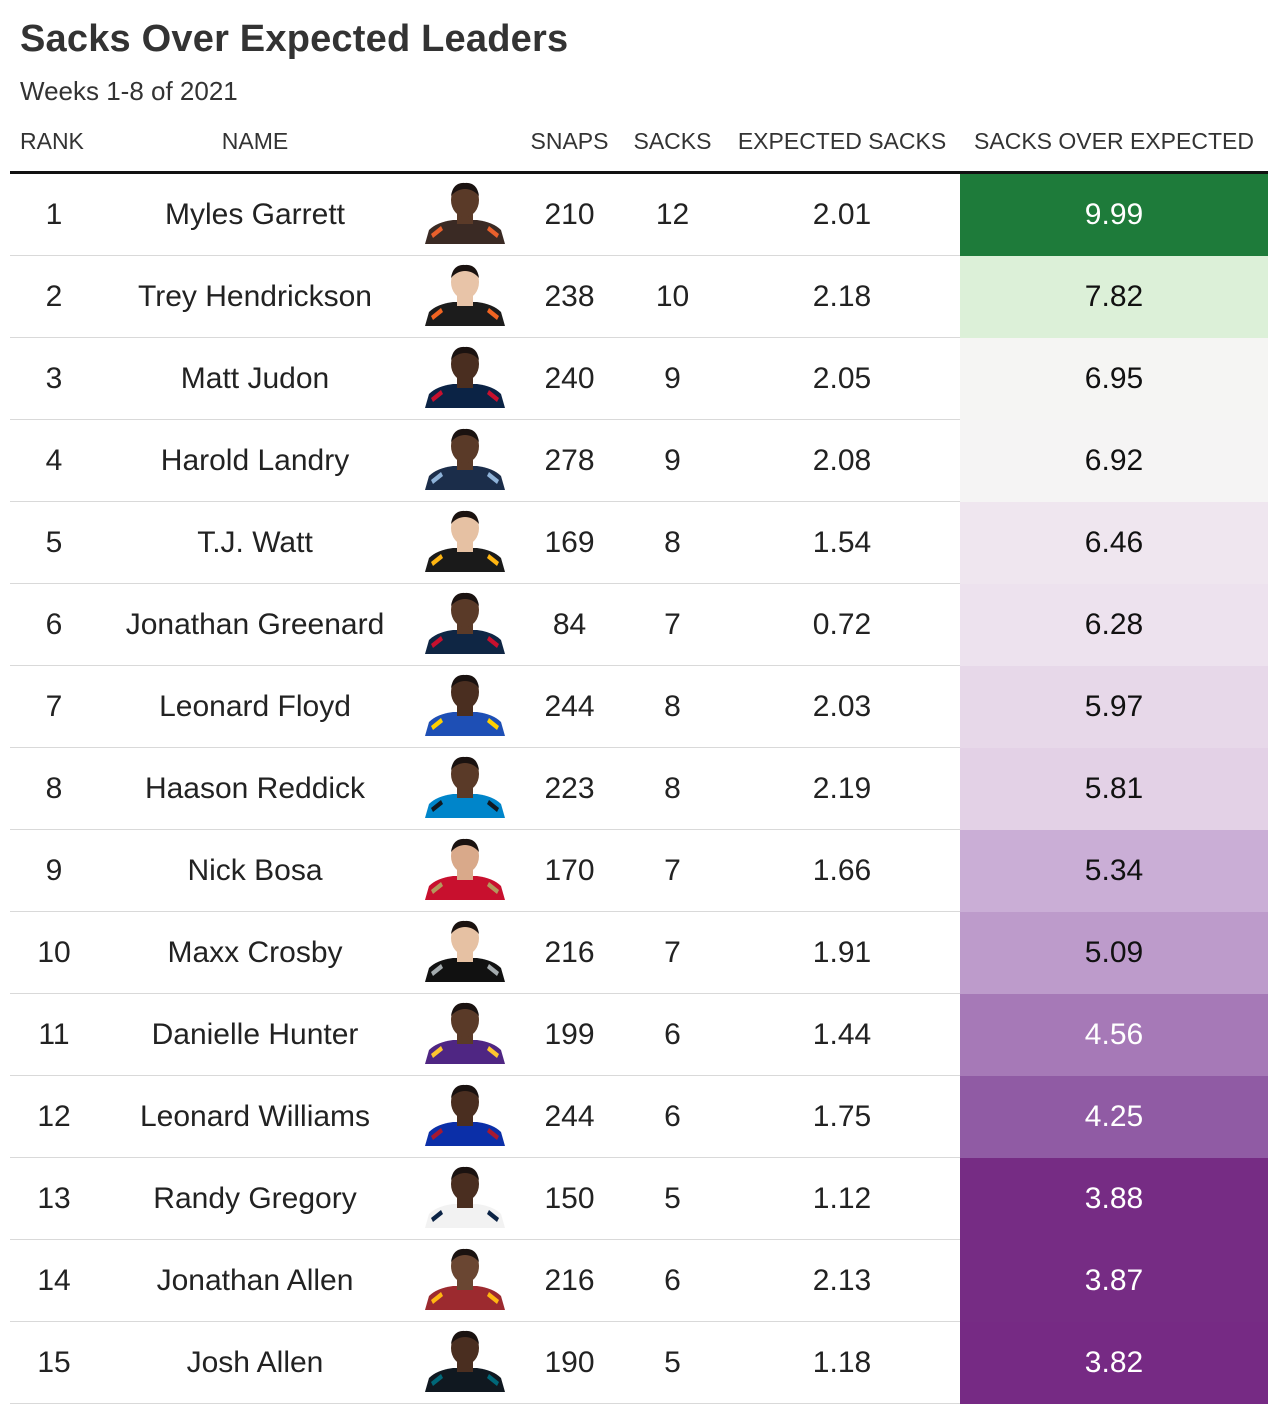  I want to click on player-name-cell: Harold Landry, so click(255, 460).